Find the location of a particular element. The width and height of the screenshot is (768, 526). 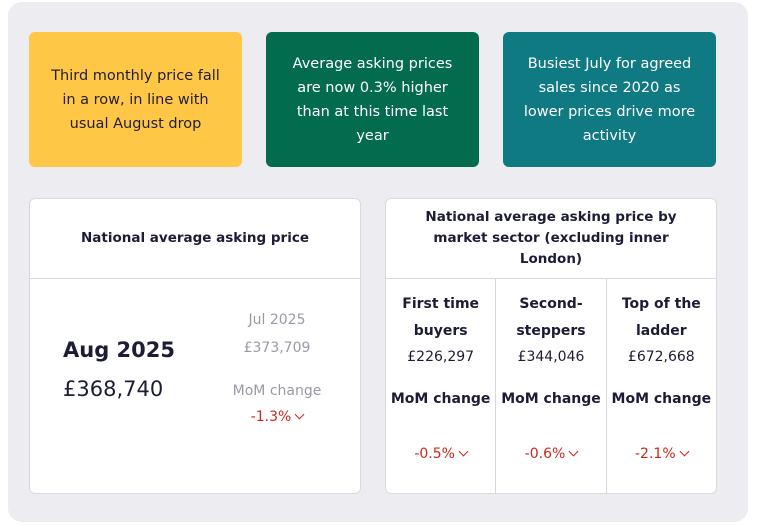

current-price: £368,740 is located at coordinates (113, 389).